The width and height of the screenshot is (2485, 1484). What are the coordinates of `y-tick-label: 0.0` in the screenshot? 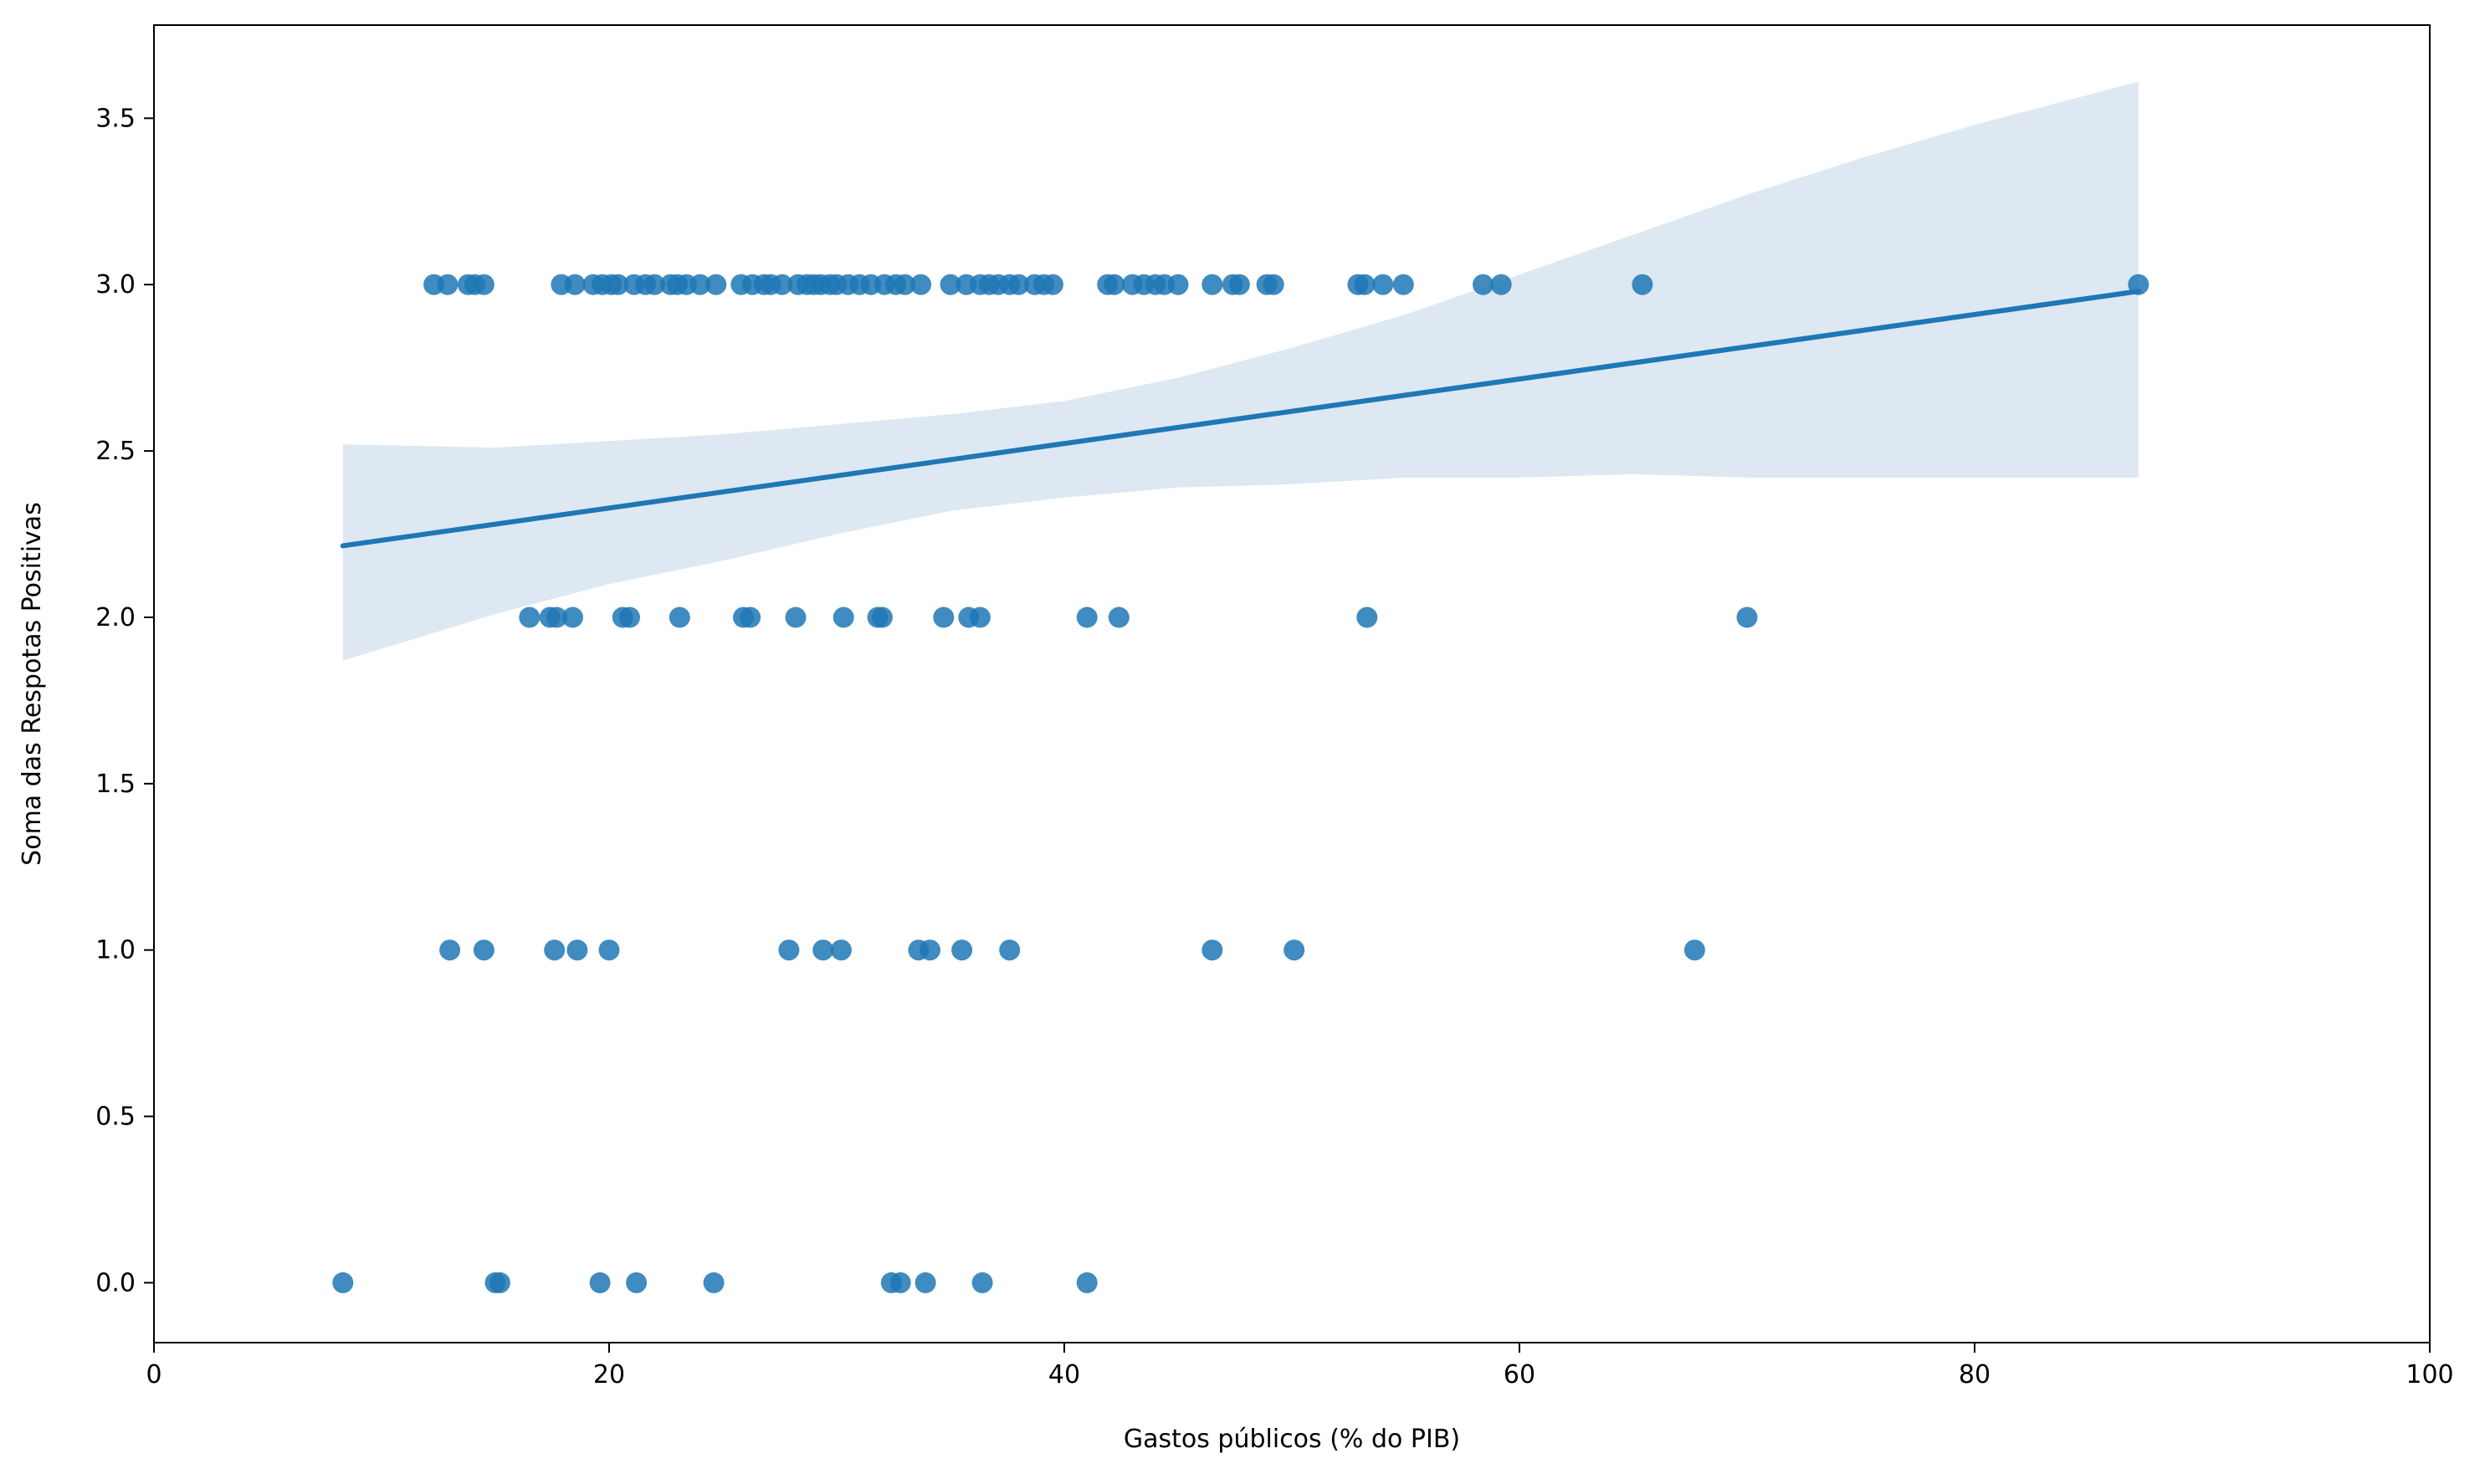 It's located at (116, 1282).